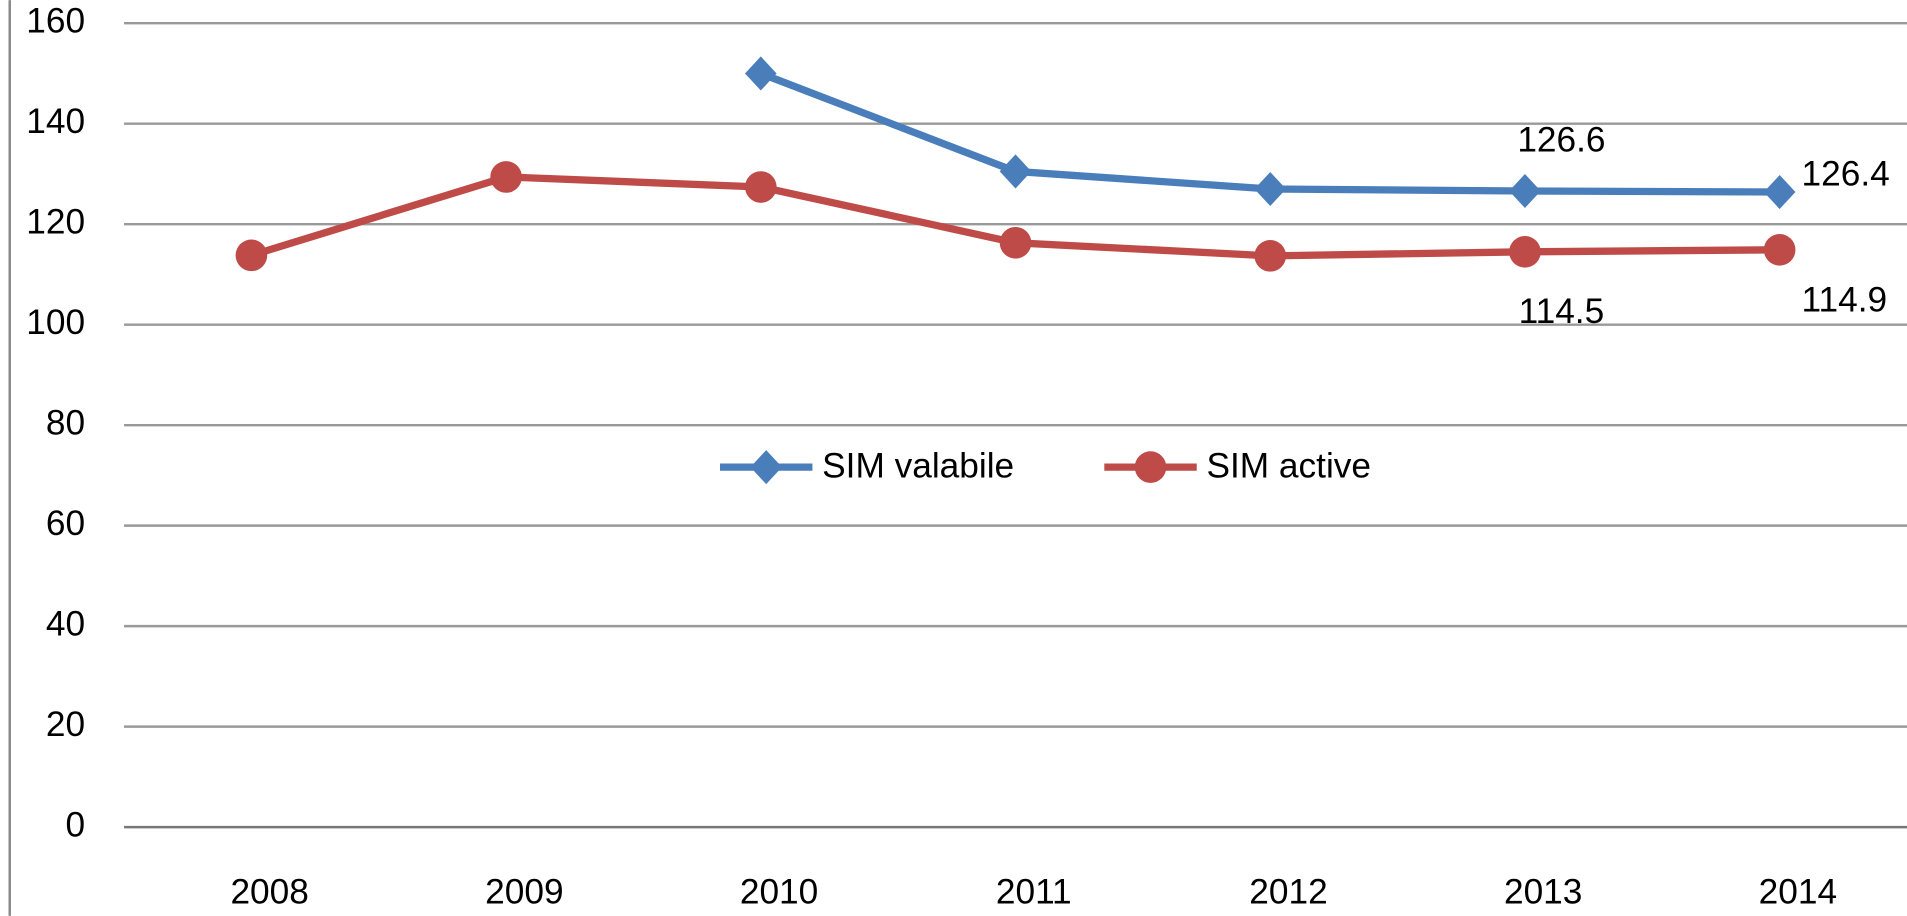  What do you see at coordinates (1845, 299) in the screenshot?
I see `data-label: 114.9` at bounding box center [1845, 299].